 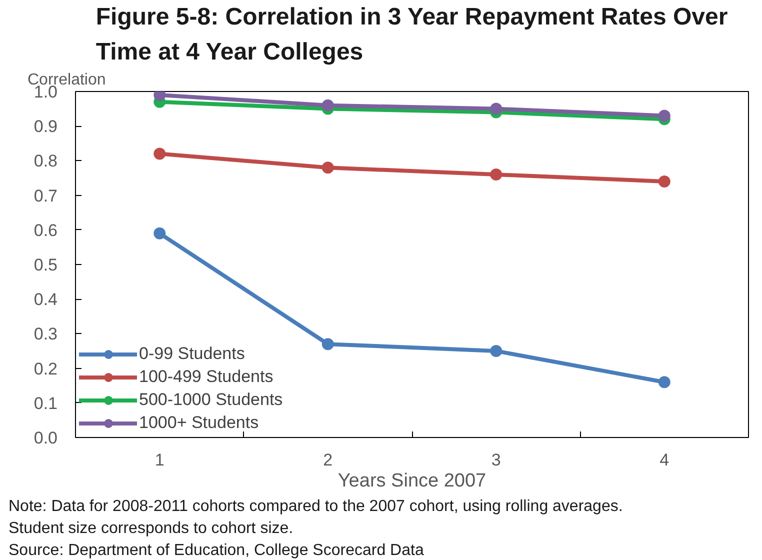 I want to click on legend-label: 500-1000 Students, so click(x=211, y=400).